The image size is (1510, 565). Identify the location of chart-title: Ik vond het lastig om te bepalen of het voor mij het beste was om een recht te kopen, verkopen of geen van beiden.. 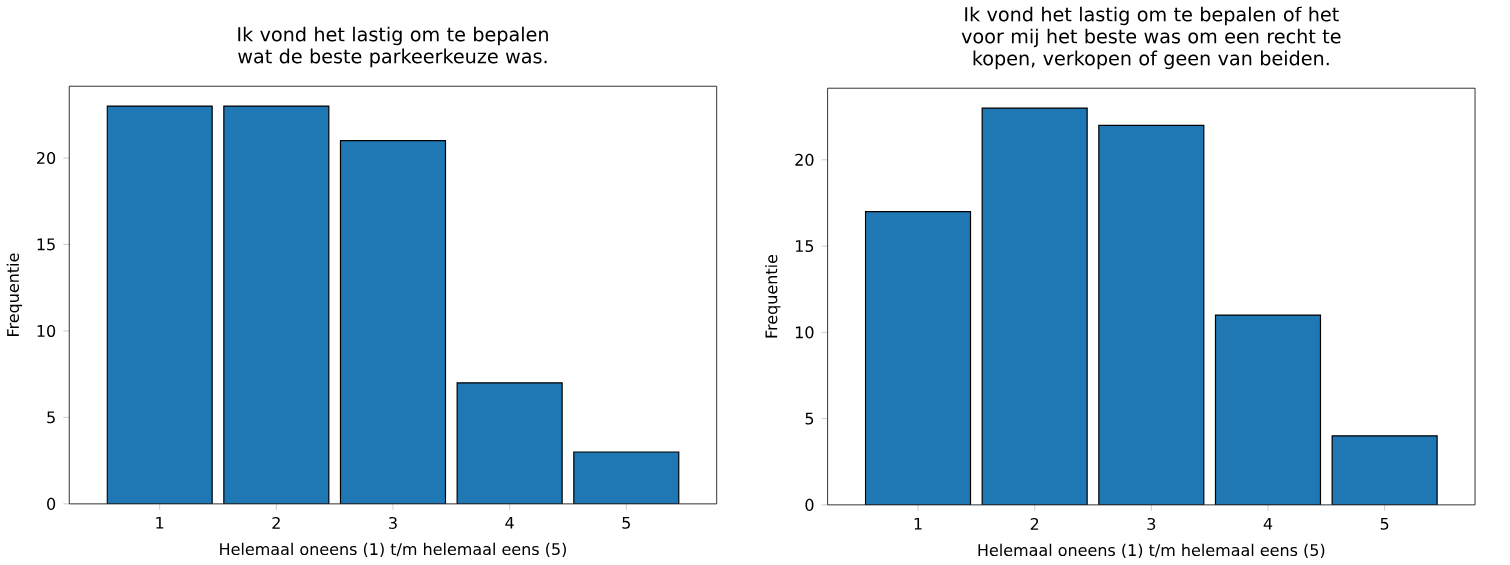
(1151, 38).